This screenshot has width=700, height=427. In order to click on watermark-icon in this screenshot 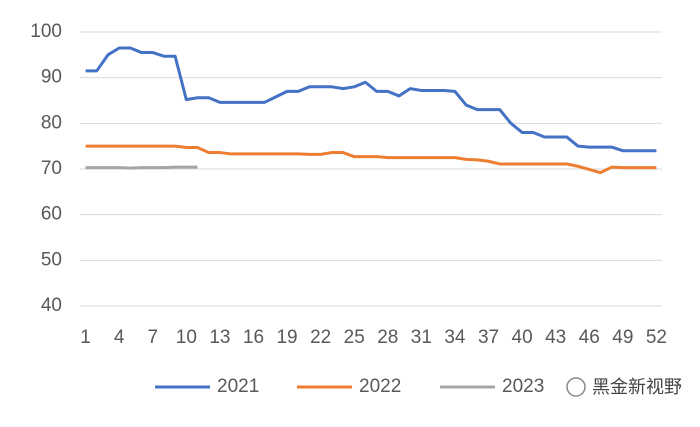, I will do `click(576, 387)`.